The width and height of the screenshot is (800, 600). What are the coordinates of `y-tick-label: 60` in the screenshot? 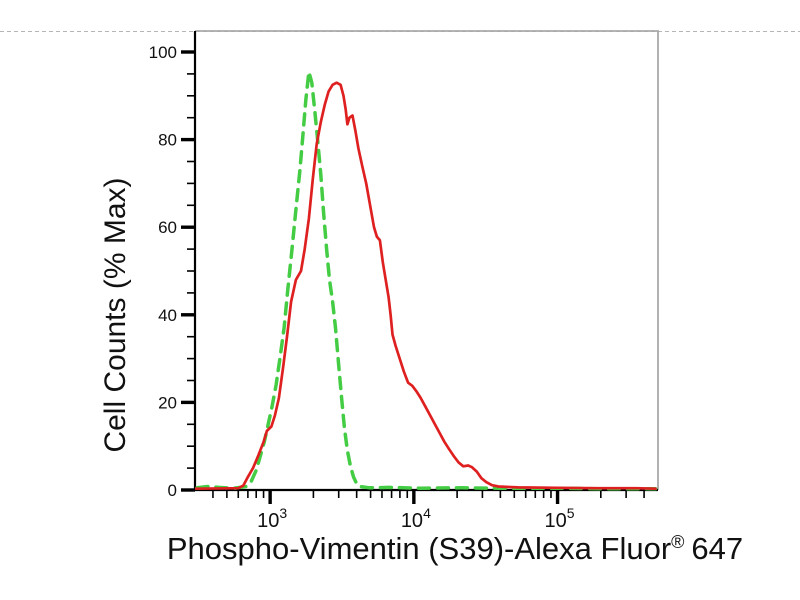 It's located at (167, 227).